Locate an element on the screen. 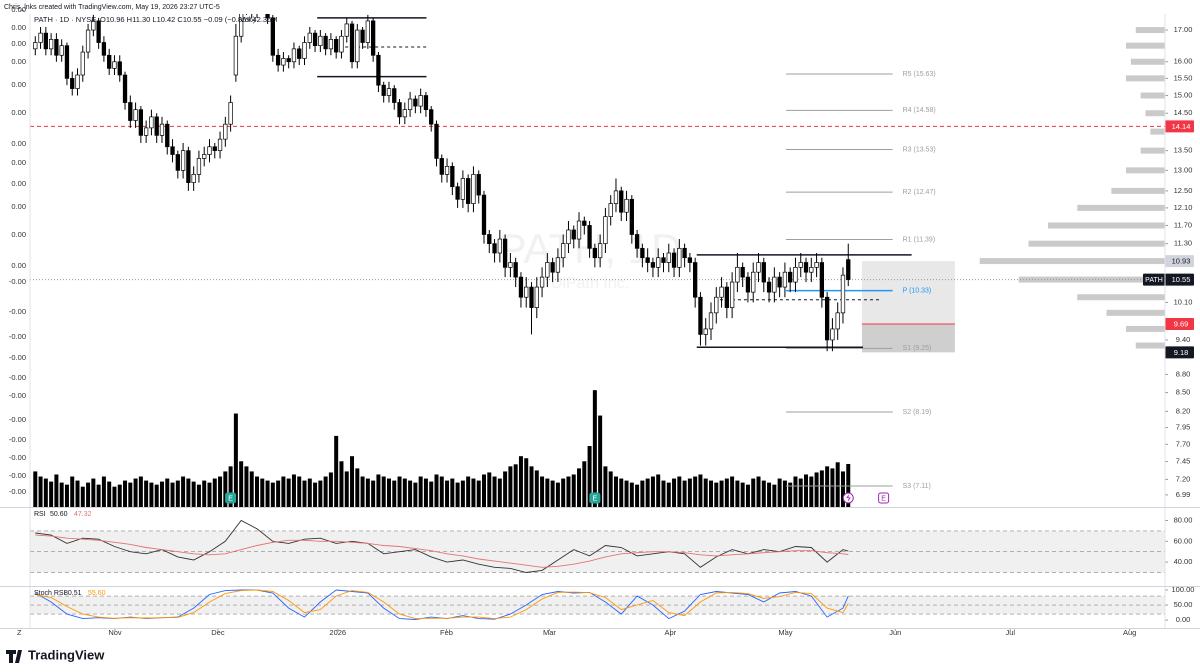 Image resolution: width=1200 pixels, height=672 pixels. x-tick-label: Apr is located at coordinates (671, 632).